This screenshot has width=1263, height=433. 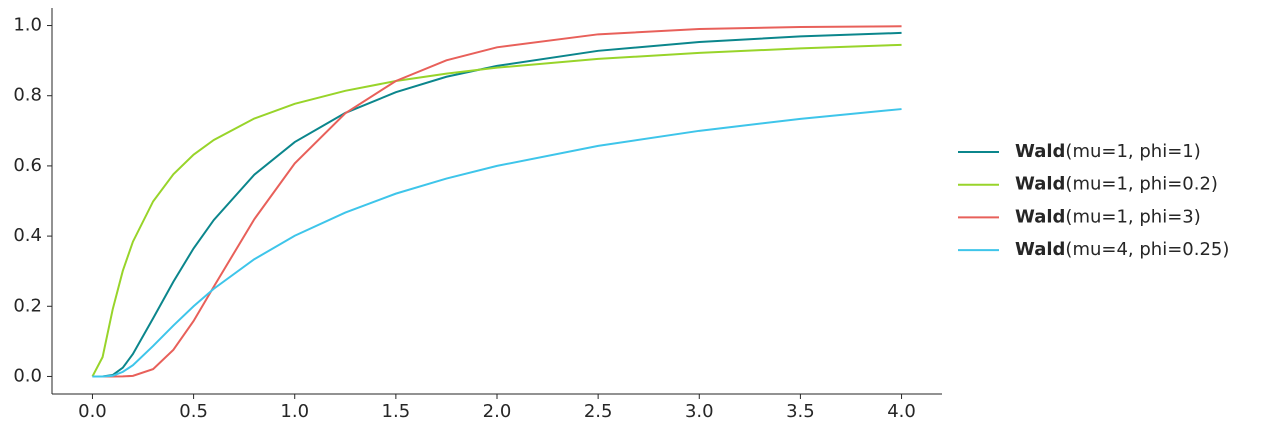 What do you see at coordinates (598, 411) in the screenshot?
I see `x-tick-label: 2.5` at bounding box center [598, 411].